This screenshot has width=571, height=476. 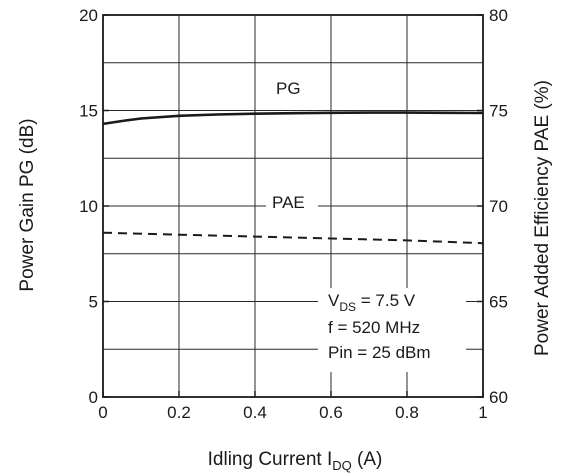 I want to click on y-left-tick-label: 0, so click(x=93, y=397).